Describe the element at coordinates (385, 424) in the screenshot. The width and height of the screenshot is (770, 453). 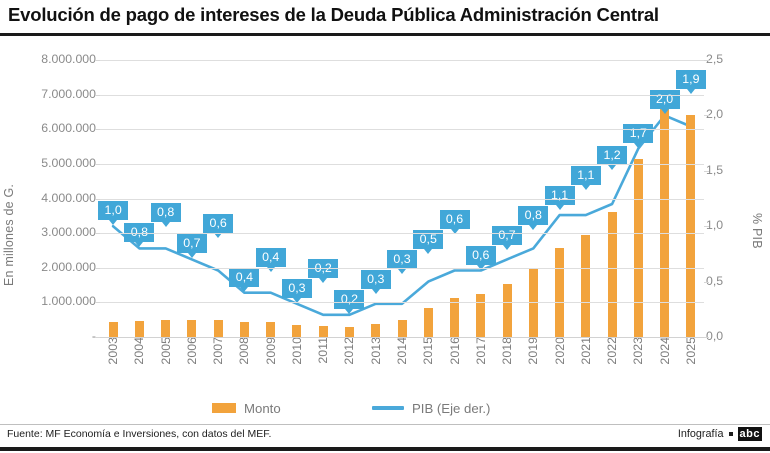
I see `footer-divider-top` at that location.